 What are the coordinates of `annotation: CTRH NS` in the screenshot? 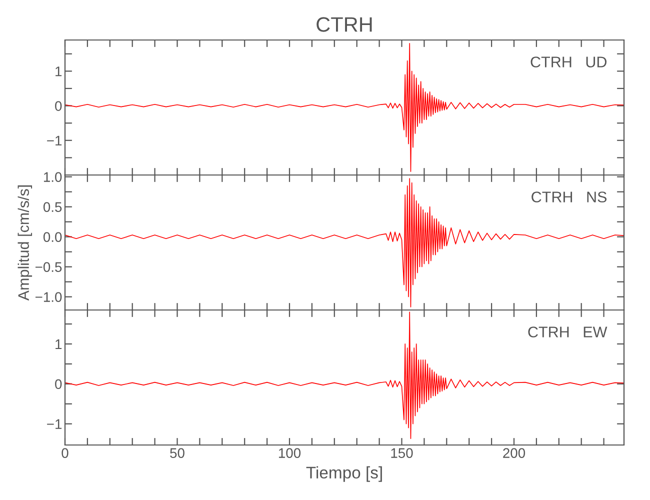 It's located at (569, 197).